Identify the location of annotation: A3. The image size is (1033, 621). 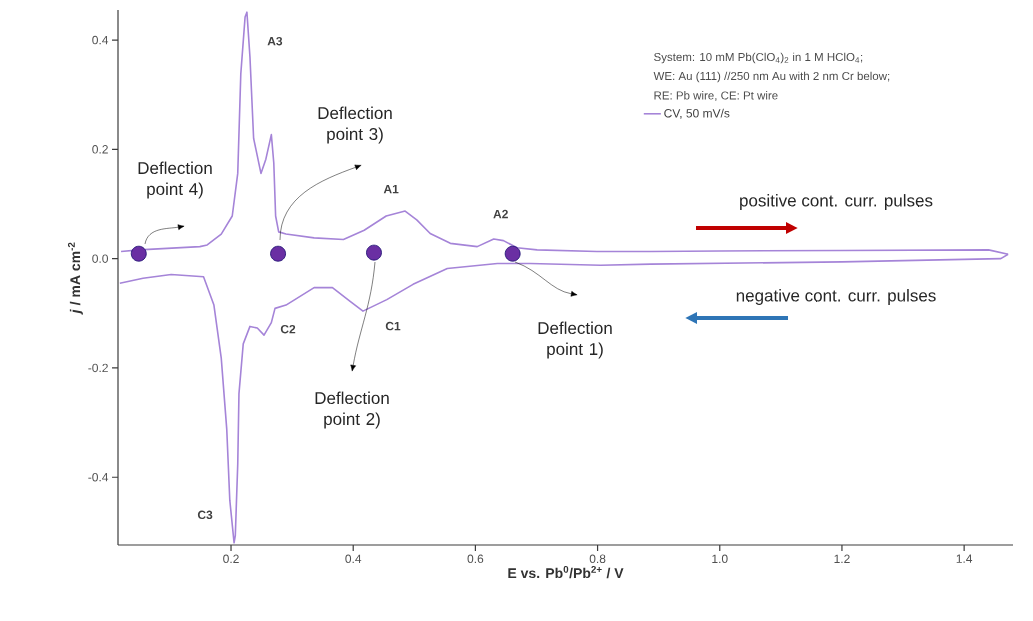
(275, 41).